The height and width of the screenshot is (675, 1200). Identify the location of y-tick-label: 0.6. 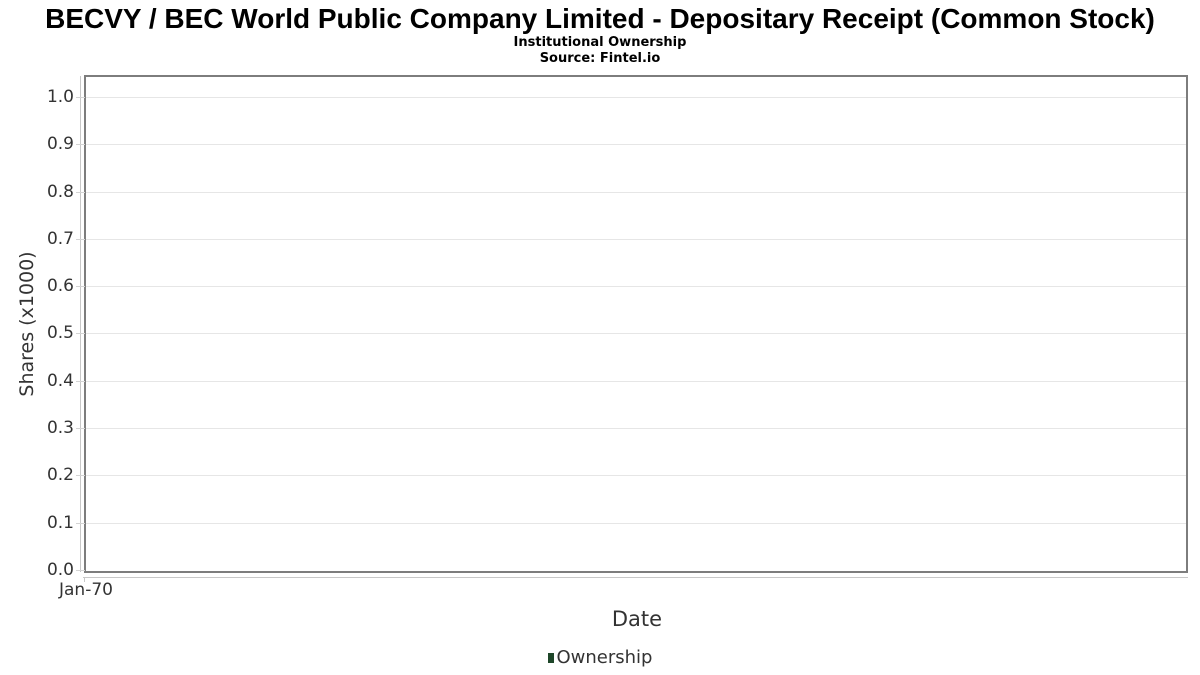
(60, 286).